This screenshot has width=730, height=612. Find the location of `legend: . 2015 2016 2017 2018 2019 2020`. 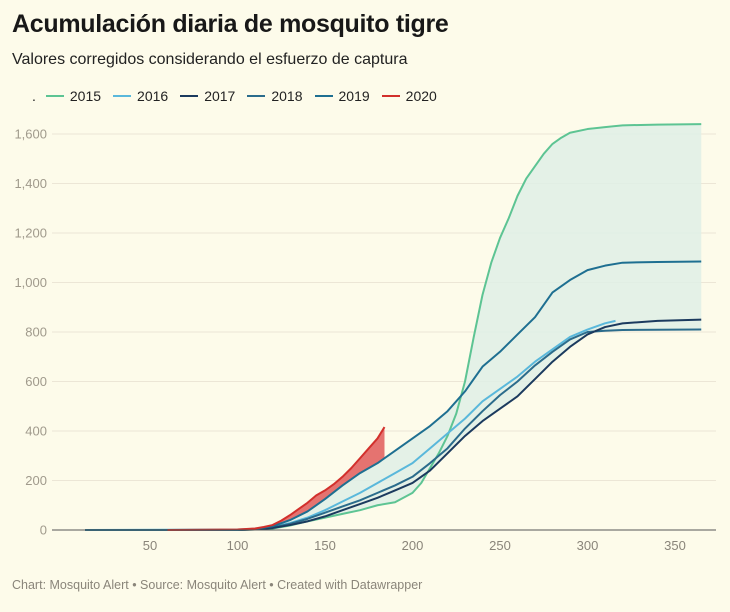

legend: . 2015 2016 2017 2018 2019 2020 is located at coordinates (240, 96).